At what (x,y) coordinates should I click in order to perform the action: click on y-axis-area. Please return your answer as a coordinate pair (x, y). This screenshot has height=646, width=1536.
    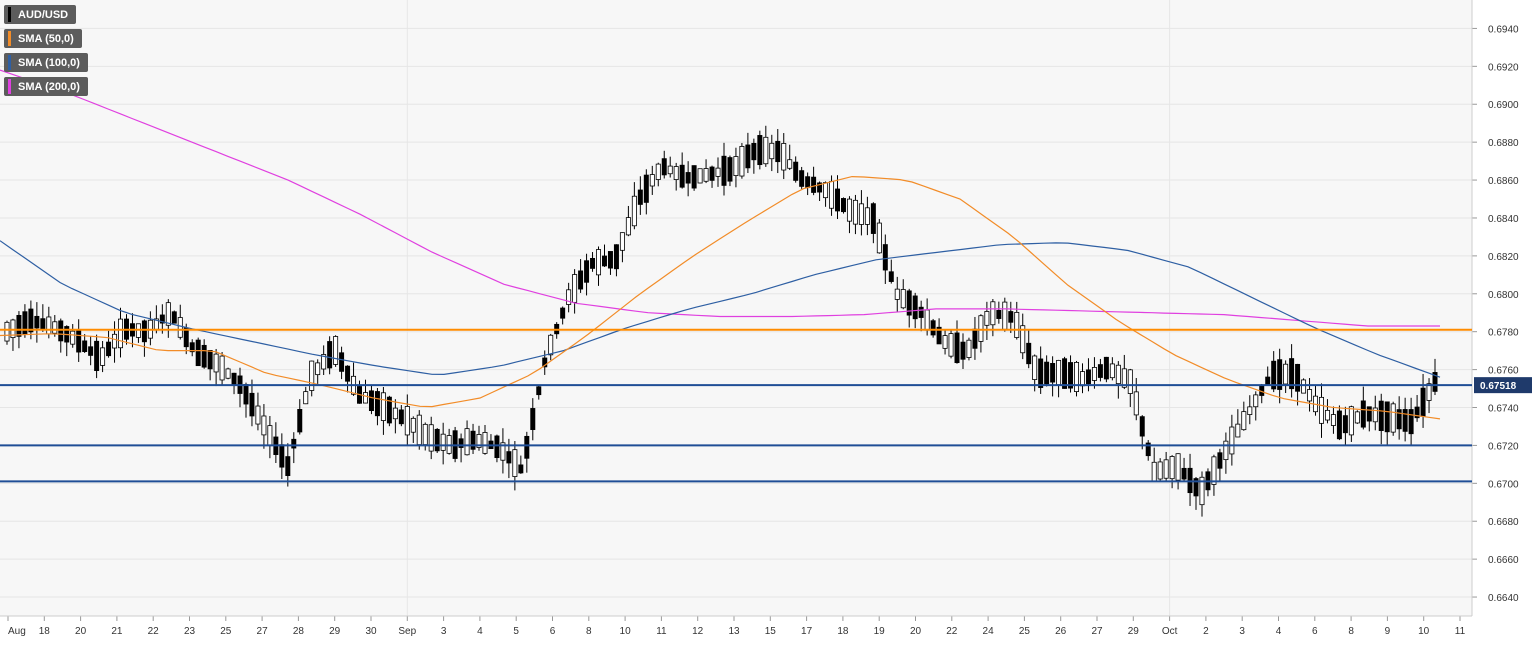
    Looking at the image, I should click on (1504, 320).